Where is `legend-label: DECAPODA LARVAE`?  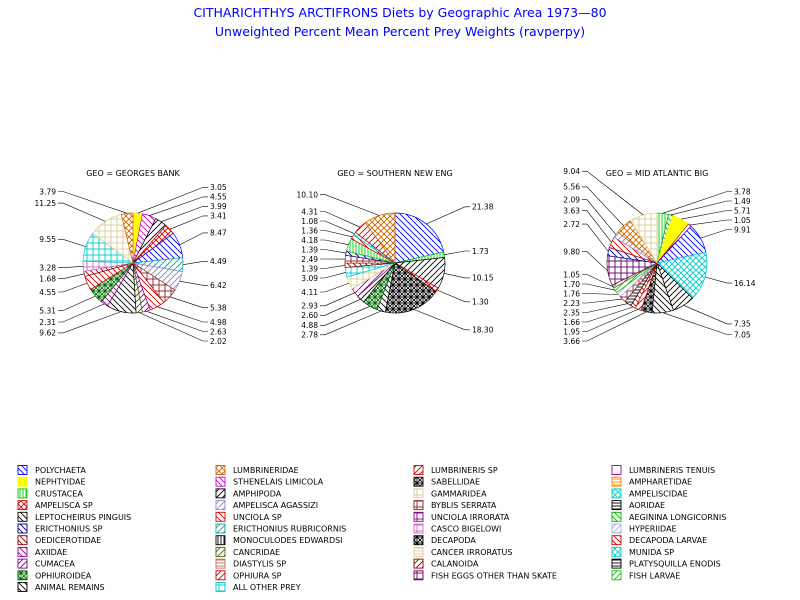 legend-label: DECAPODA LARVAE is located at coordinates (668, 540).